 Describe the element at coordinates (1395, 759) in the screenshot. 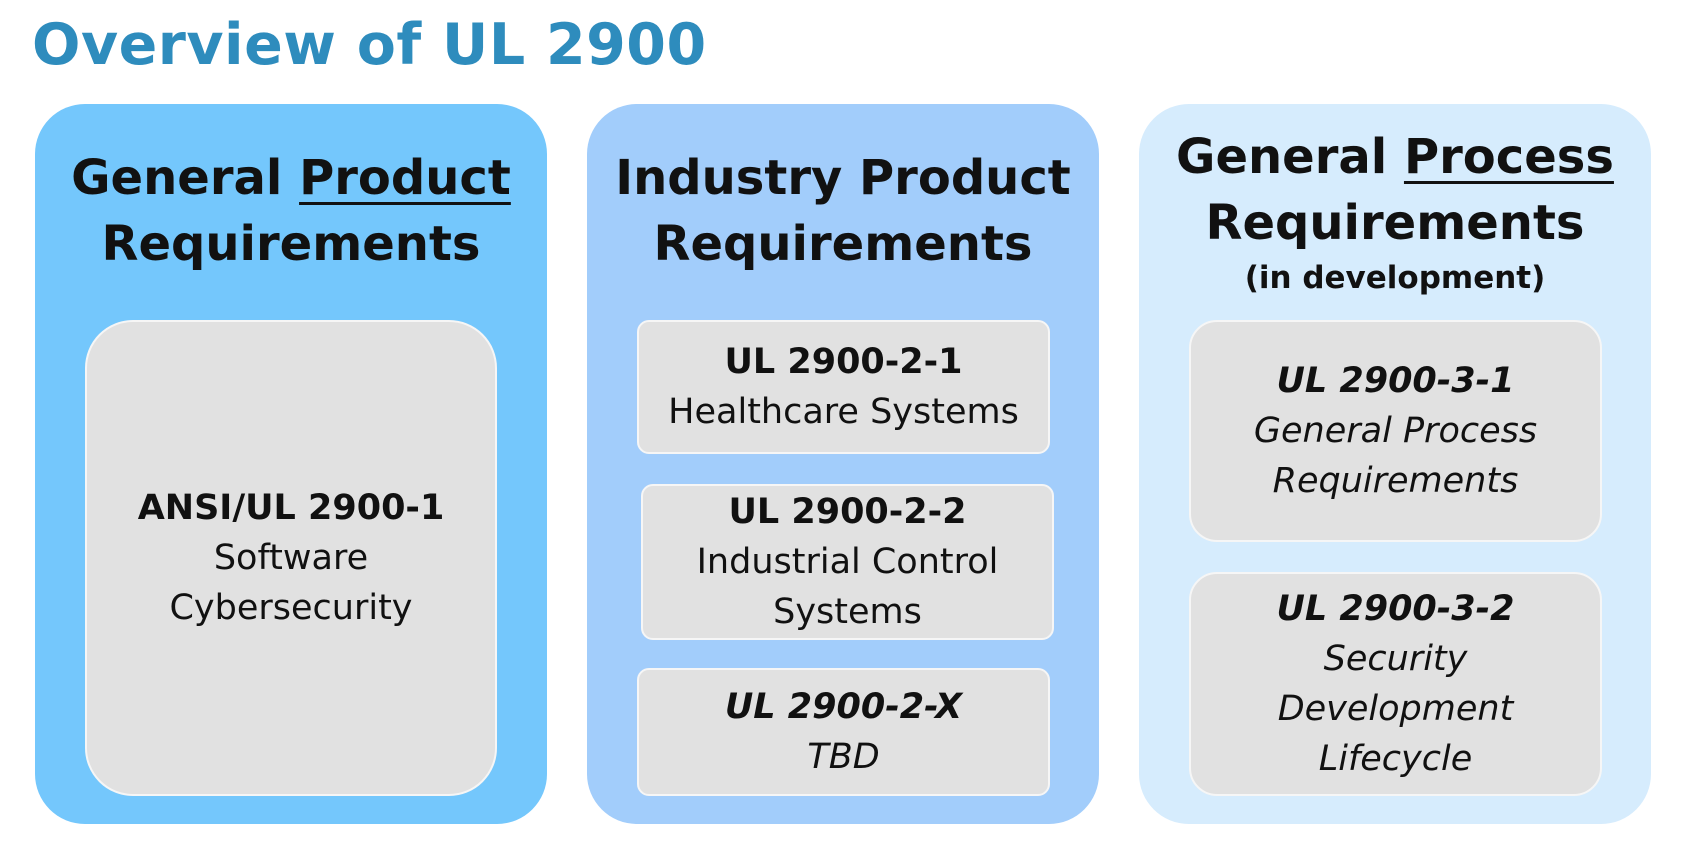

I see `card-line: Lifecycle` at that location.